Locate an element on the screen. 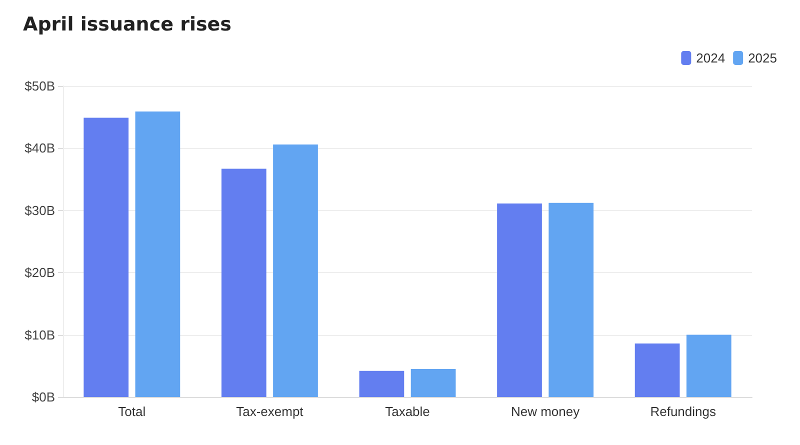 Image resolution: width=800 pixels, height=445 pixels. x-tick-label: Taxable is located at coordinates (407, 411).